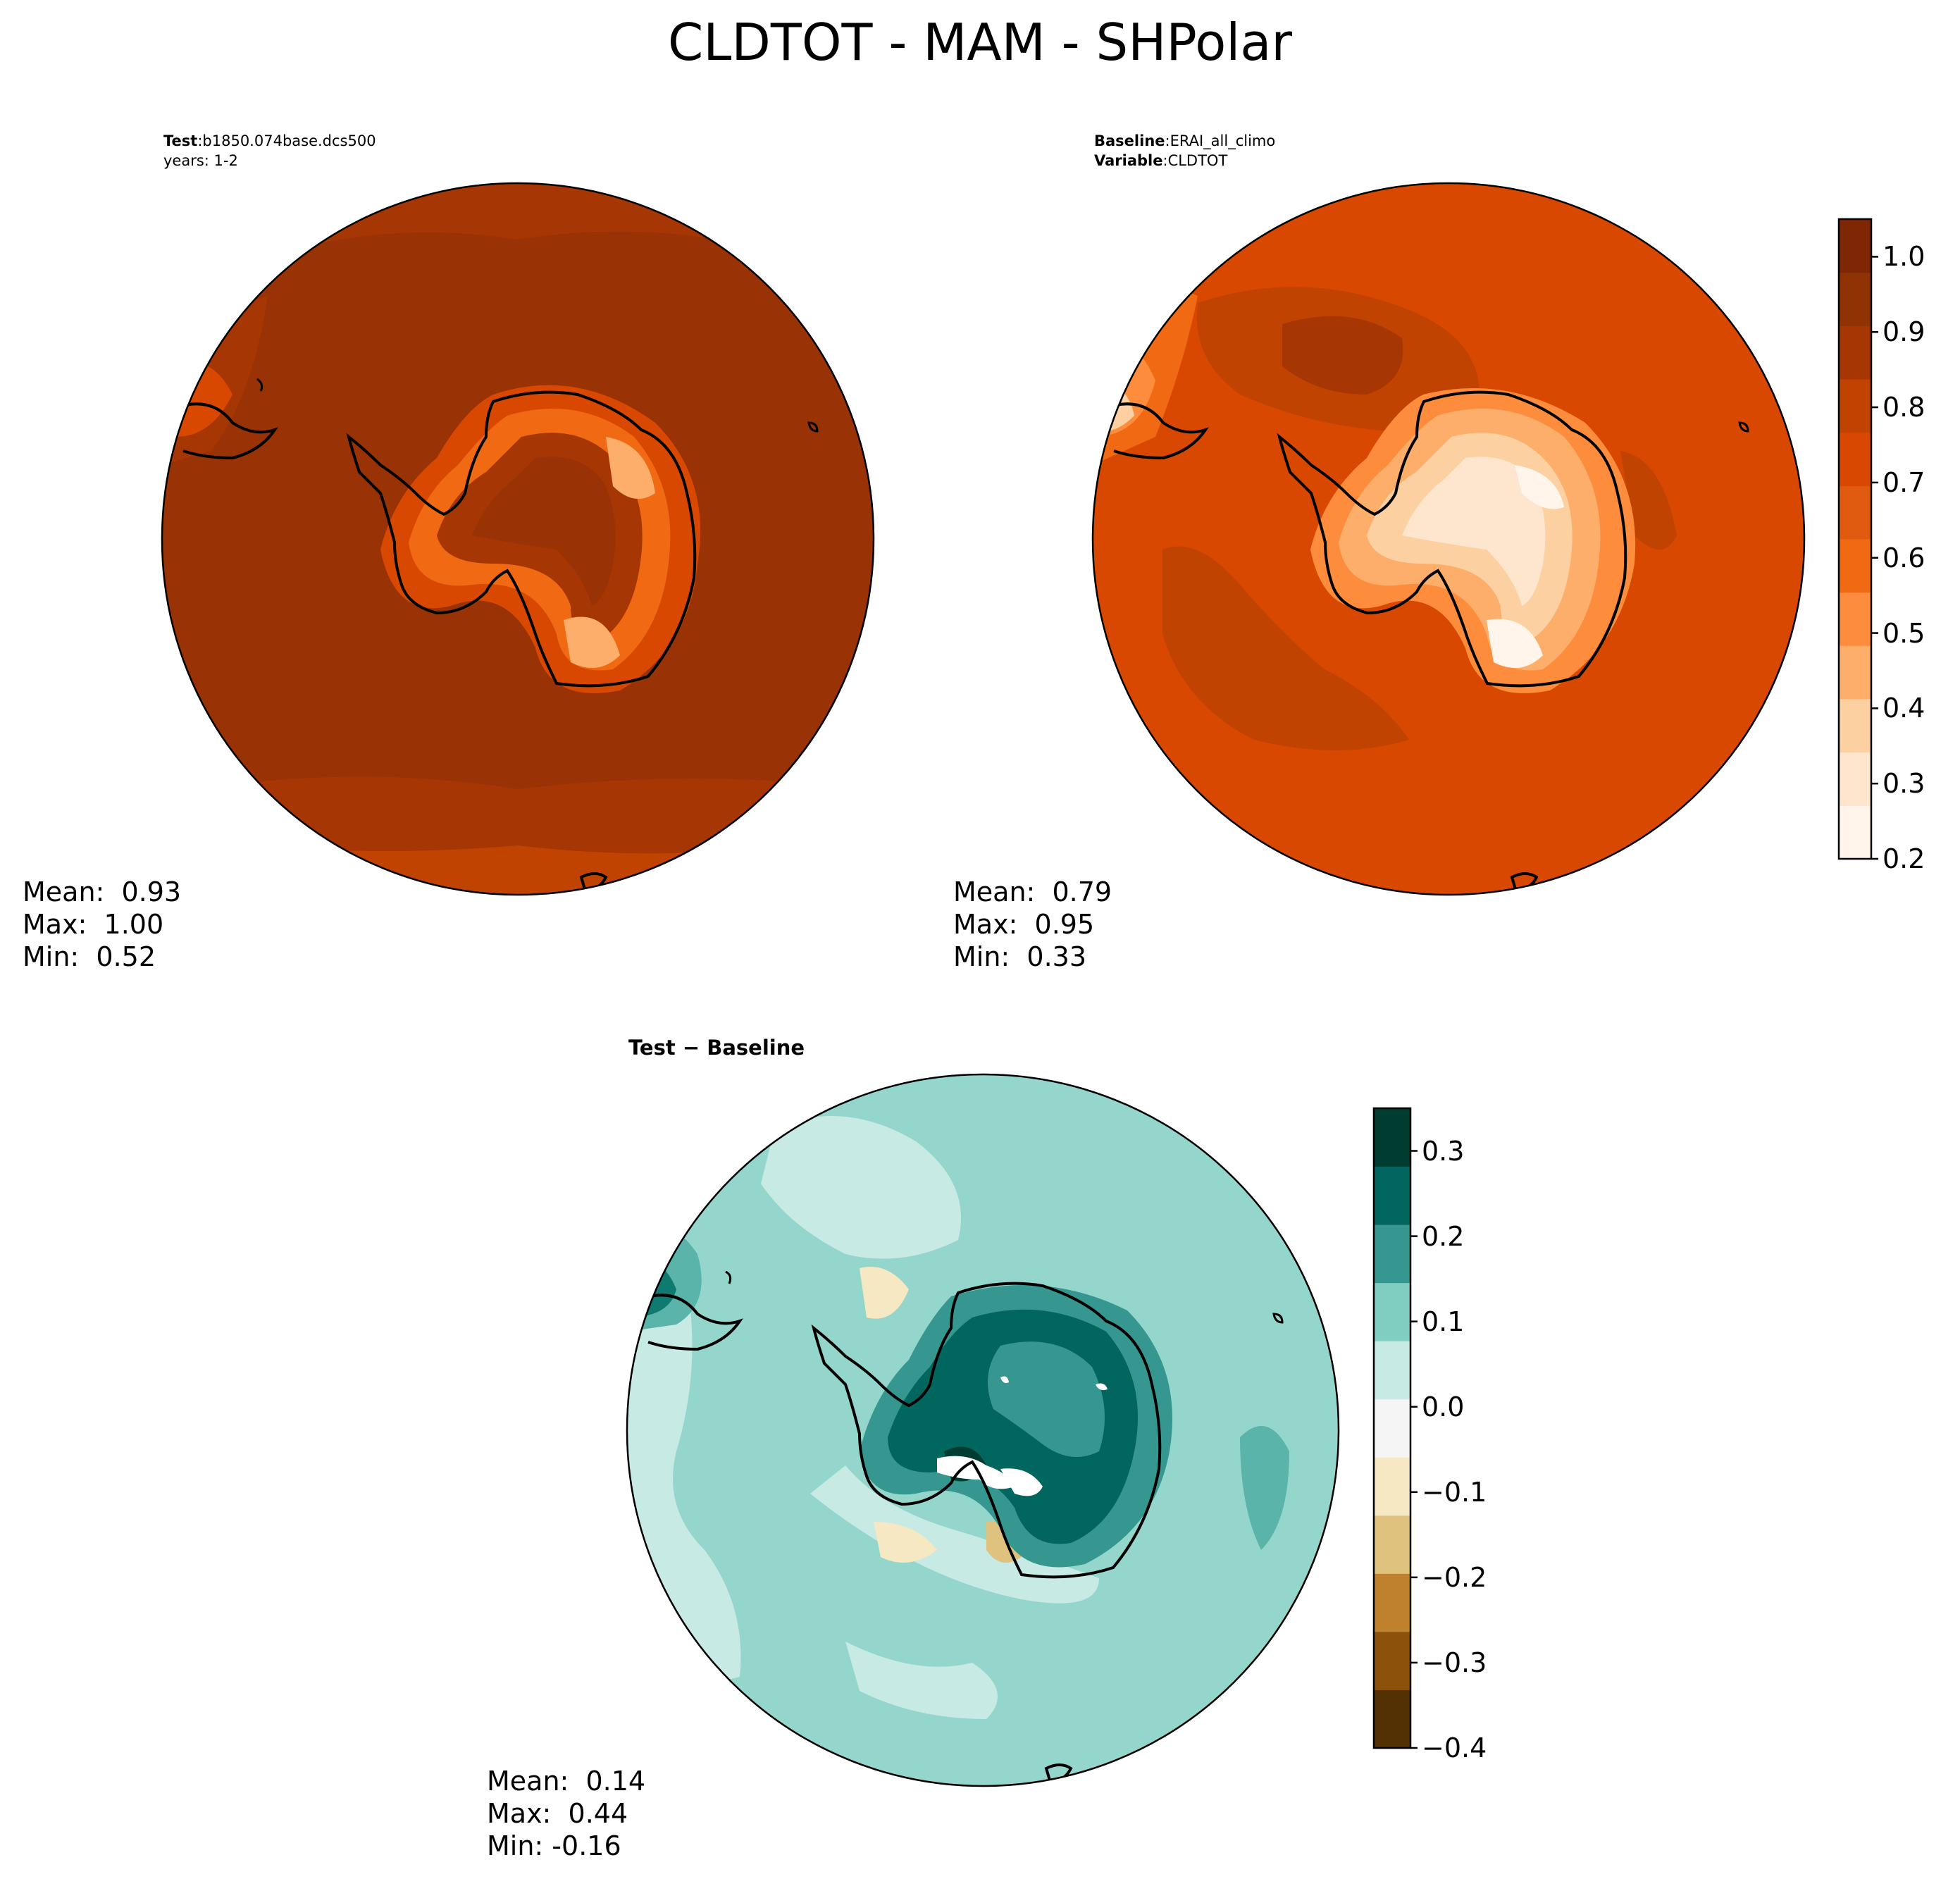 The height and width of the screenshot is (1879, 1960). I want to click on baseline-colorbar-tick-label: 0.8, so click(1904, 408).